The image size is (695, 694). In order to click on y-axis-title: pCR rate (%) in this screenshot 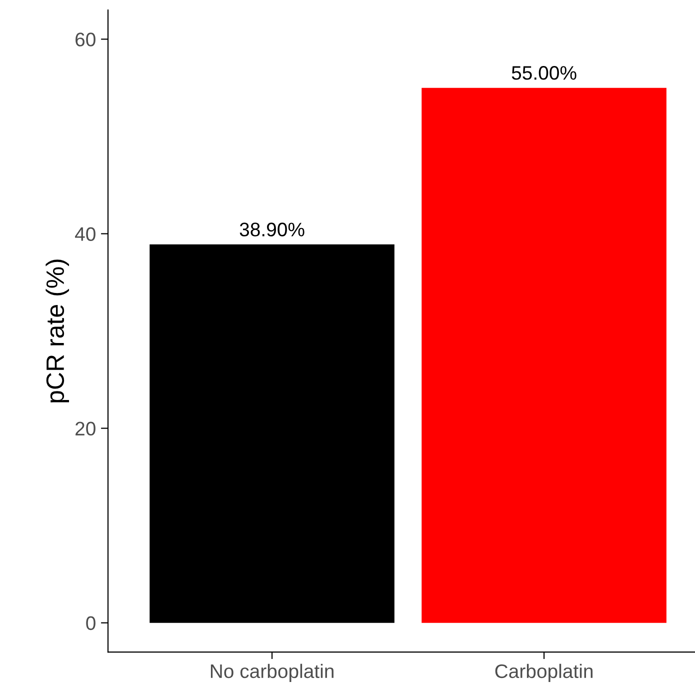, I will do `click(58, 331)`.